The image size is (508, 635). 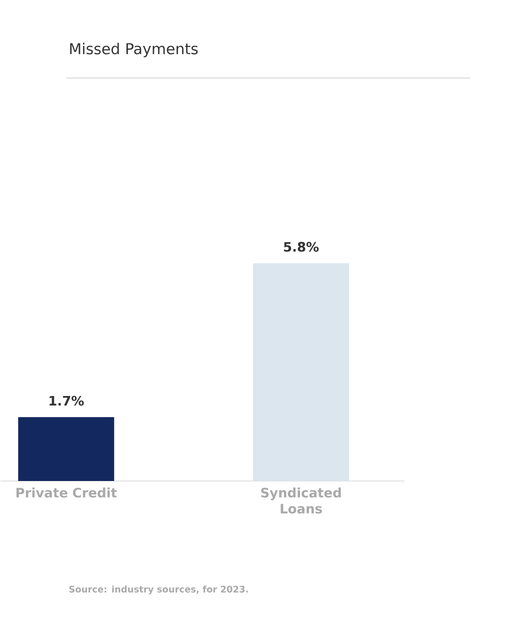 I want to click on x-tick-label: Syndicated Loans, so click(x=301, y=501).